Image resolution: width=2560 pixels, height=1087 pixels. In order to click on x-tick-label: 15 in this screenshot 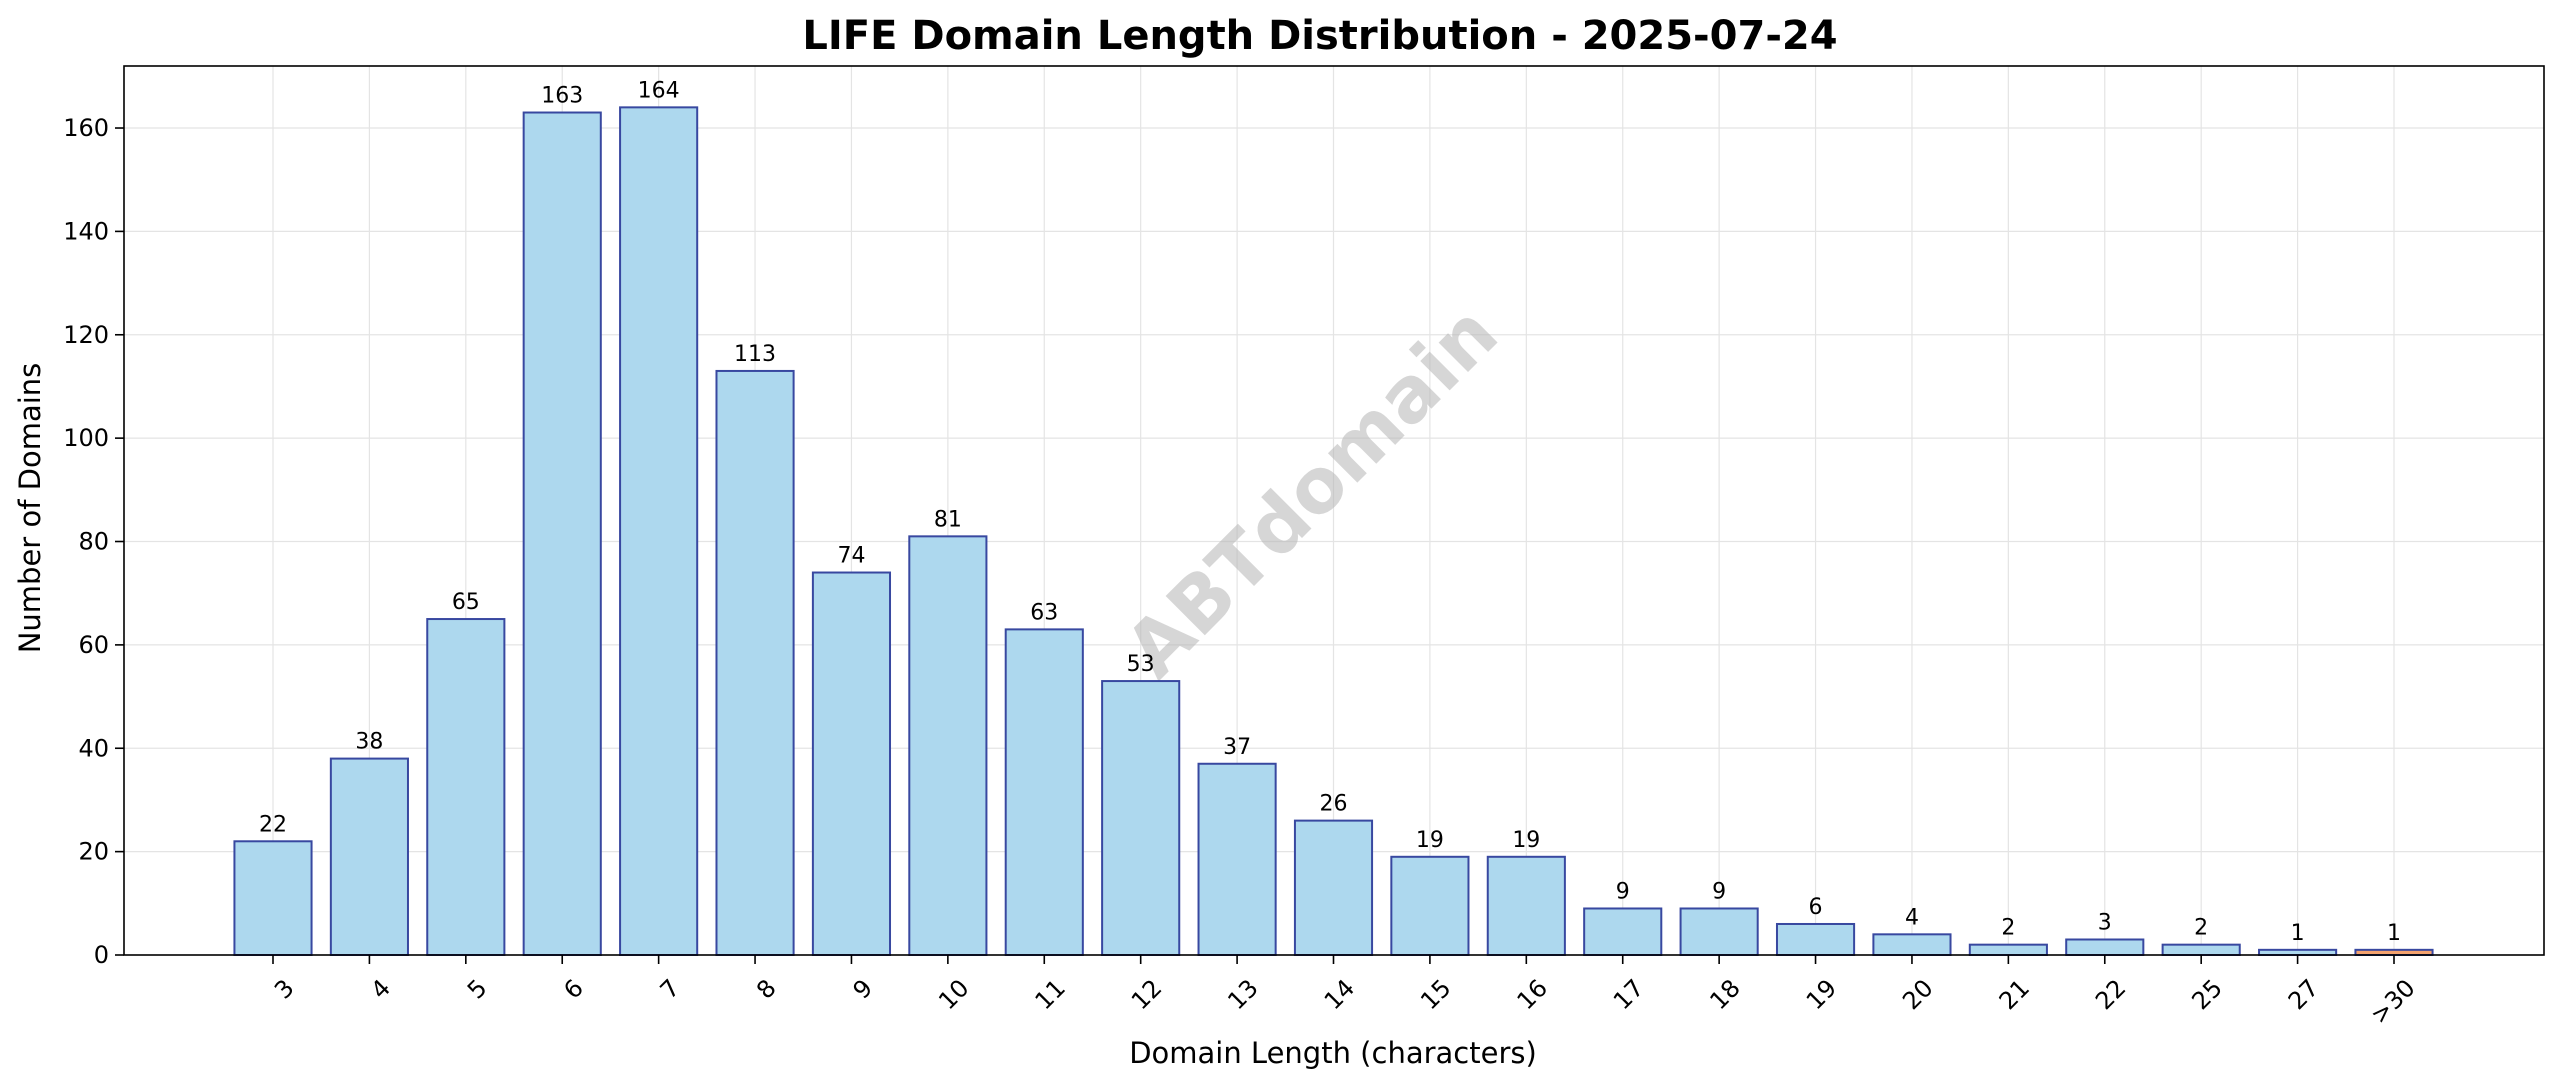, I will do `click(1435, 994)`.